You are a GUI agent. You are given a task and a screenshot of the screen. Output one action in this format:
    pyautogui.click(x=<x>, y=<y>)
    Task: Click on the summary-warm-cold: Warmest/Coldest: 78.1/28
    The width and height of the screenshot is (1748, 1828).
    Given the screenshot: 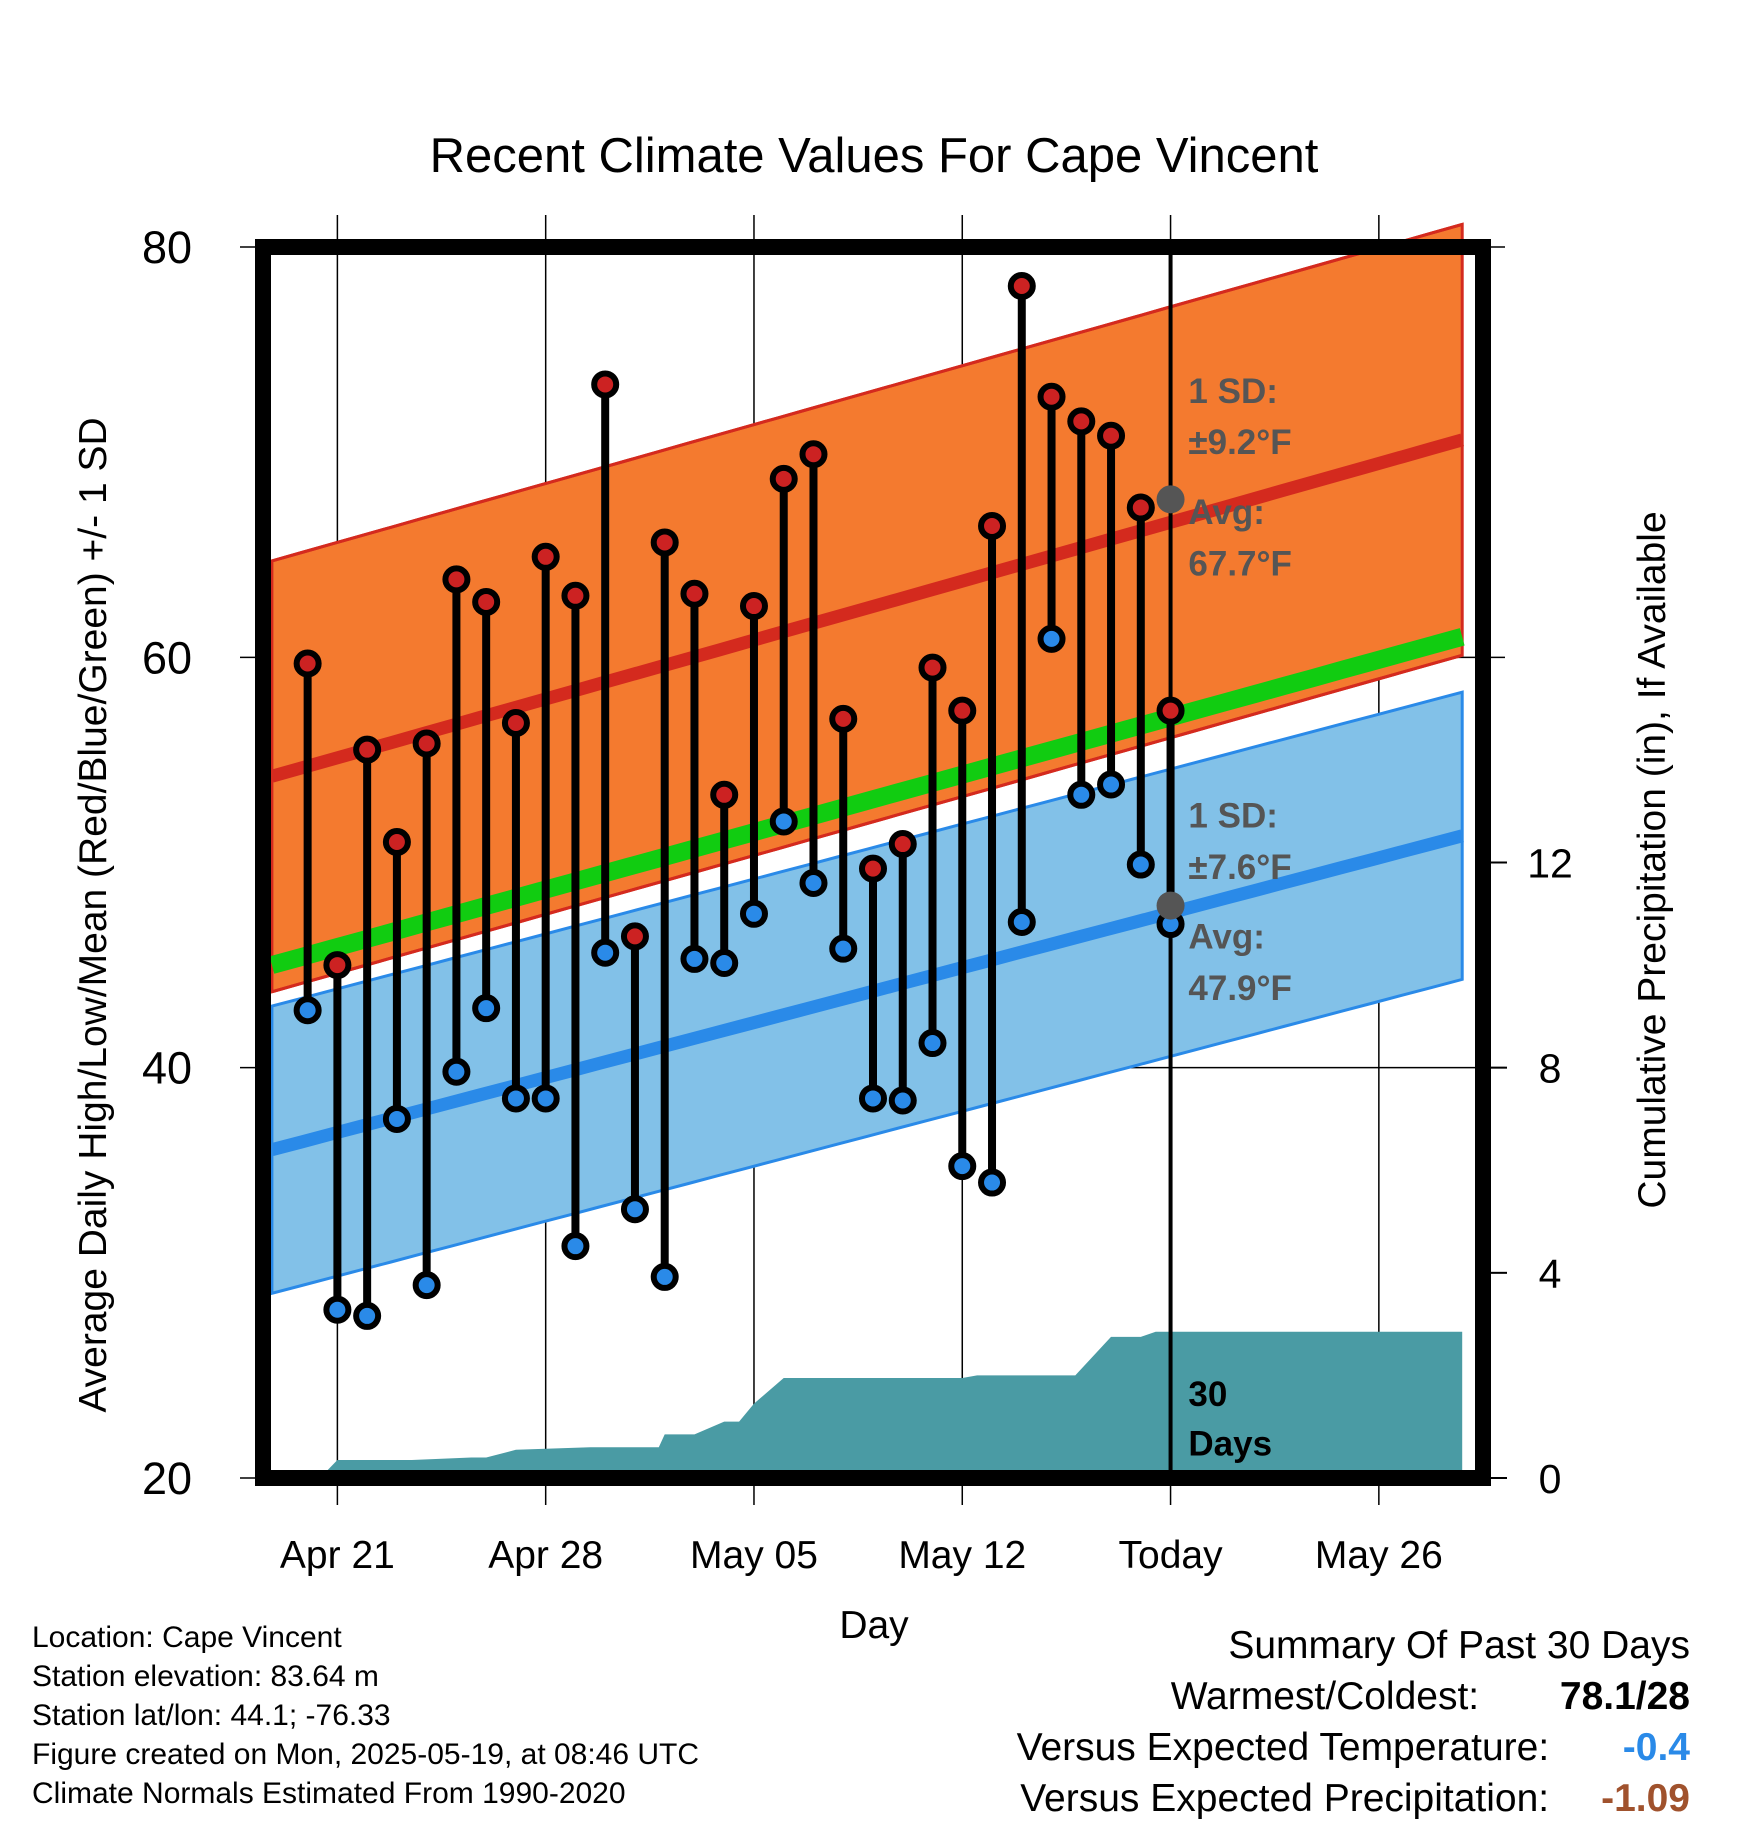 What is the action you would take?
    pyautogui.click(x=1353, y=1696)
    